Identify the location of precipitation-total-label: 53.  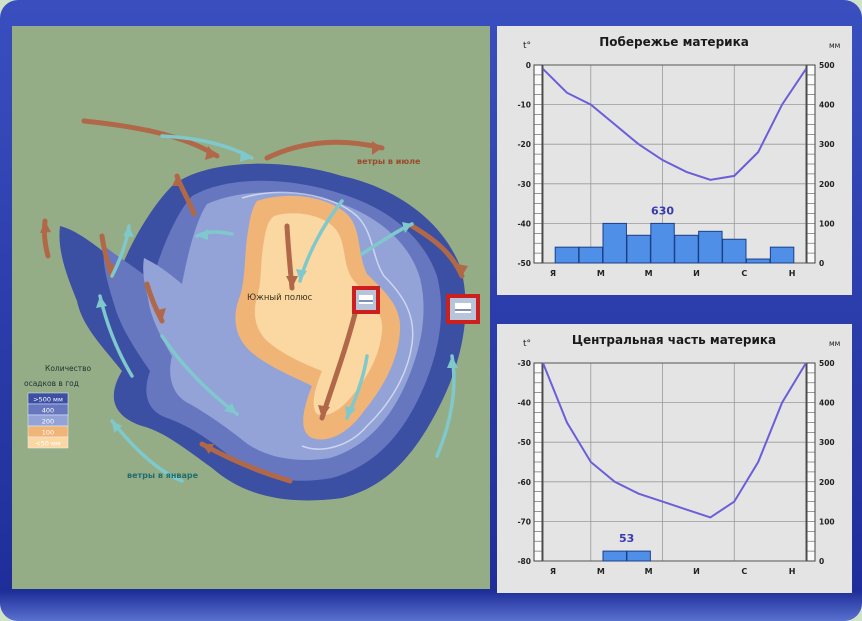
(626, 538).